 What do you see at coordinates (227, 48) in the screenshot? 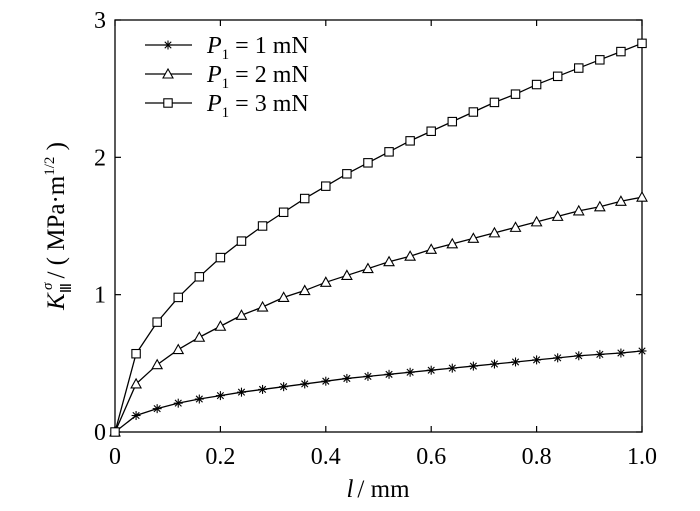
I see `legend-item-1: P1 = 1 mN` at bounding box center [227, 48].